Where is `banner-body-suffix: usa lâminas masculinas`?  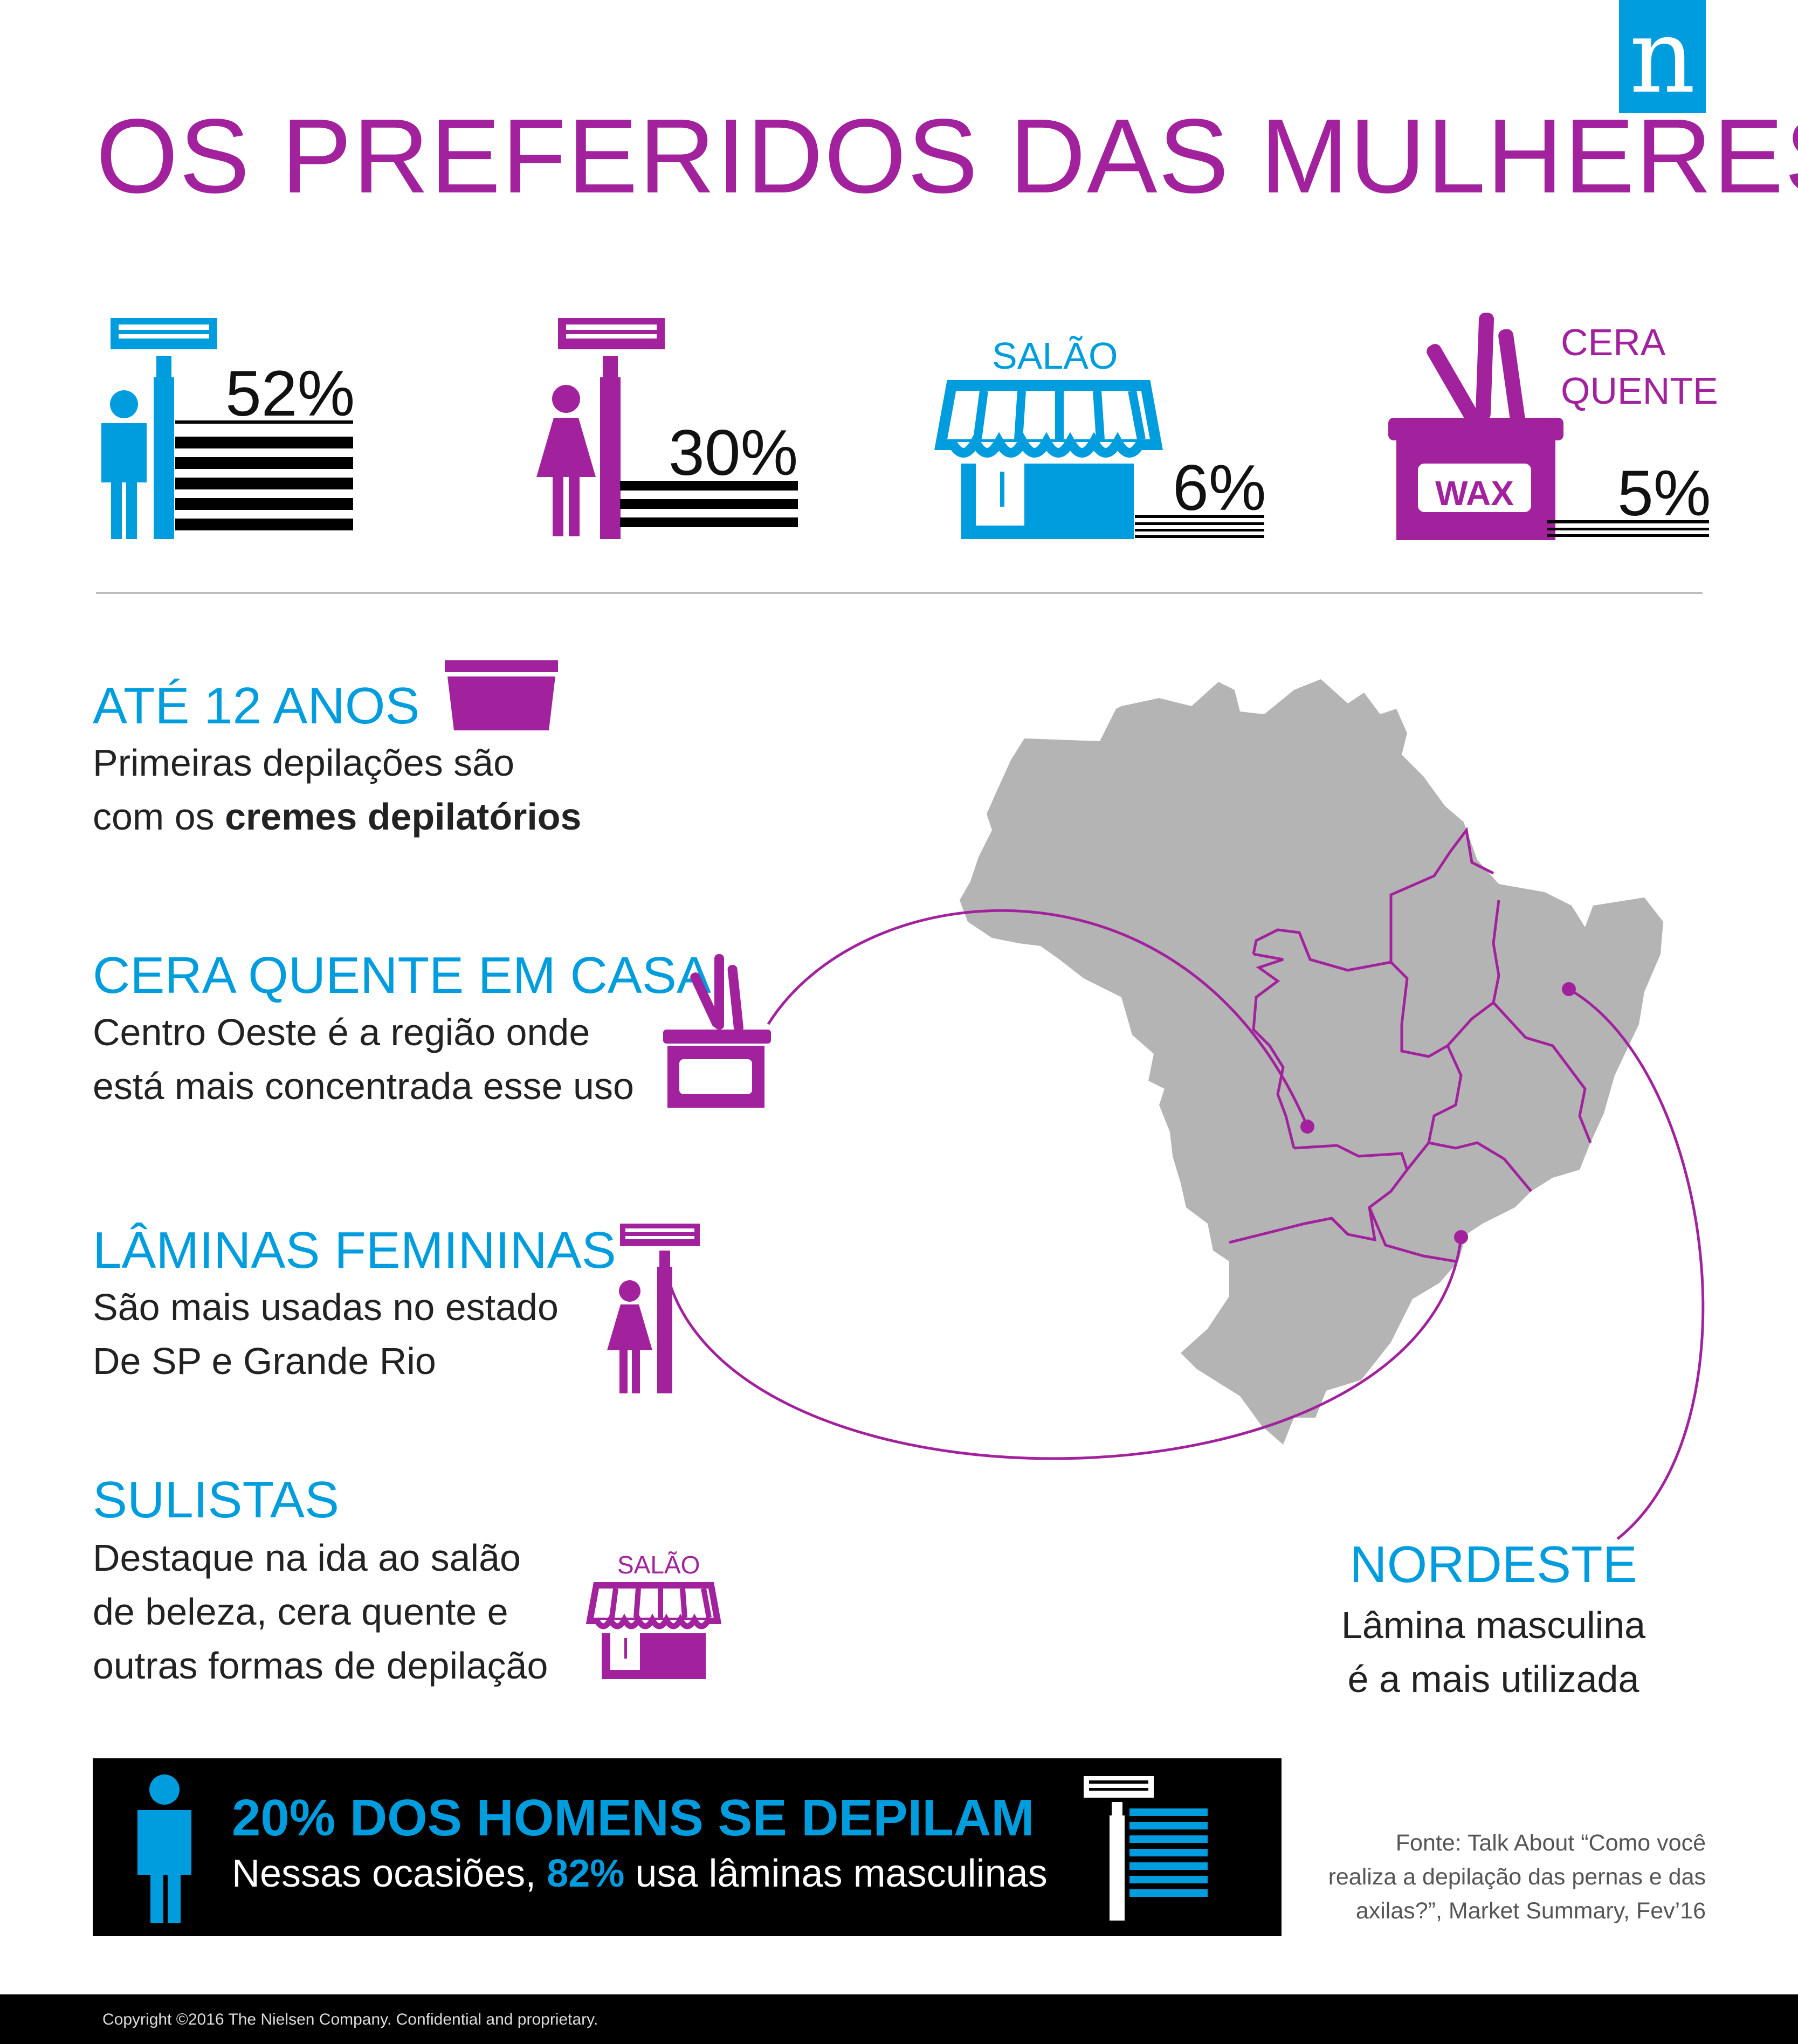 banner-body-suffix: usa lâminas masculinas is located at coordinates (836, 1873).